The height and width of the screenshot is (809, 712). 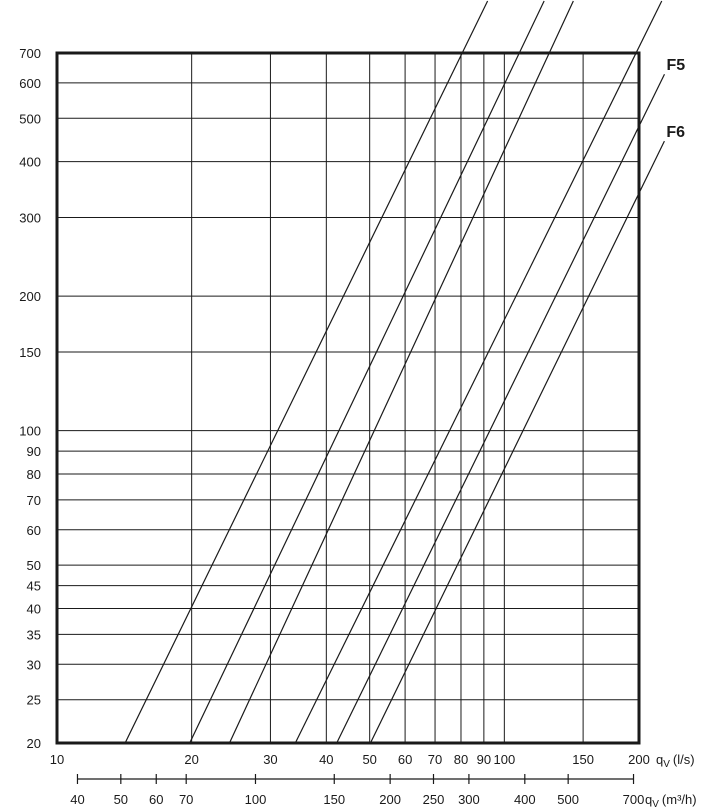 What do you see at coordinates (34, 565) in the screenshot?
I see `y-tick-label: 50` at bounding box center [34, 565].